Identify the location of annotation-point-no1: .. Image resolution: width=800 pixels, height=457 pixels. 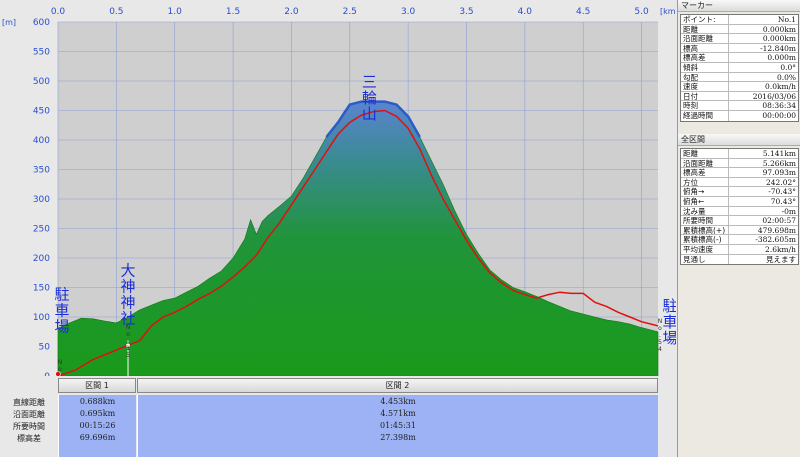
(60, 374).